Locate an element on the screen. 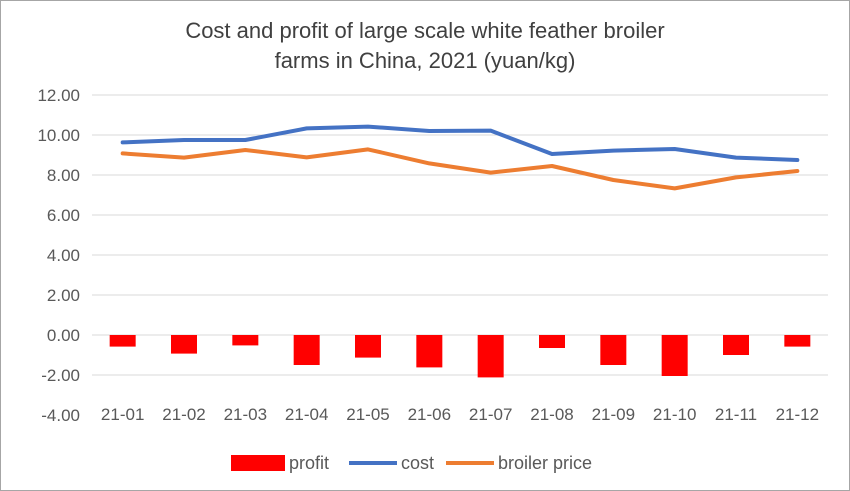 Image resolution: width=850 pixels, height=491 pixels. legend-swatch-profit is located at coordinates (258, 463).